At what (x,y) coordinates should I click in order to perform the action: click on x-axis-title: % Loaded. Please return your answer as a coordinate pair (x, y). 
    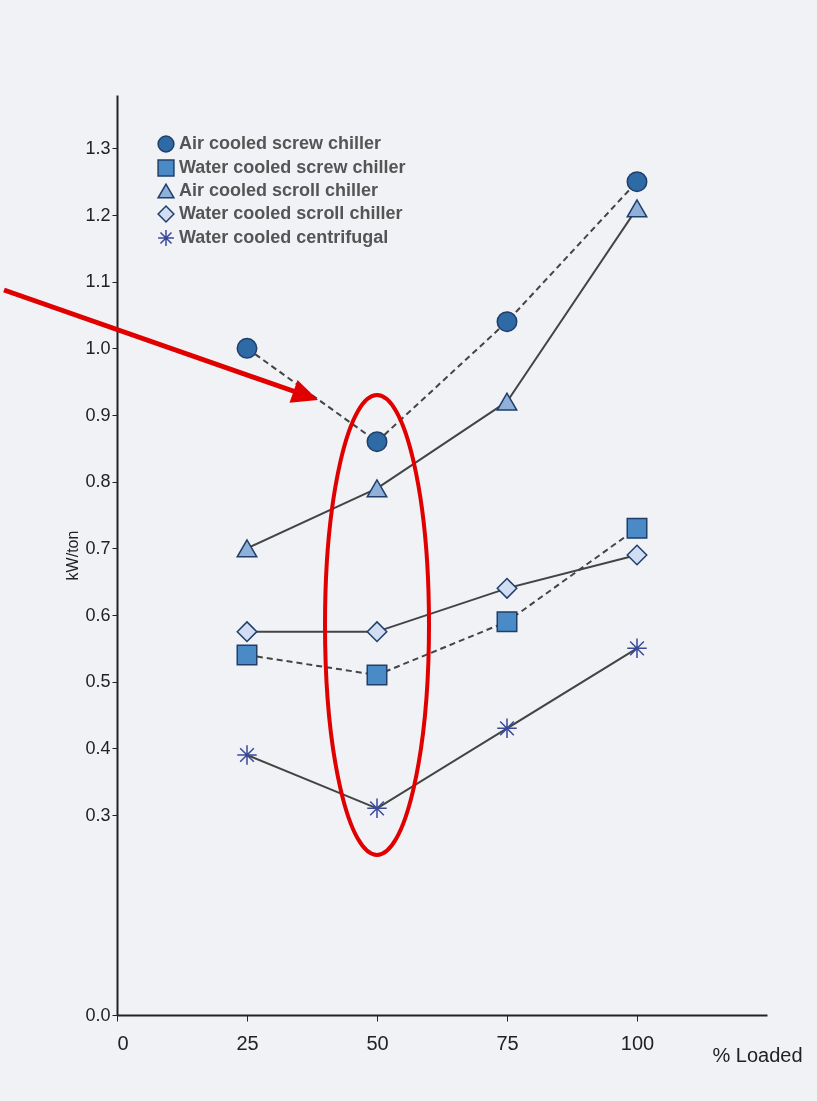
    Looking at the image, I should click on (757, 1054).